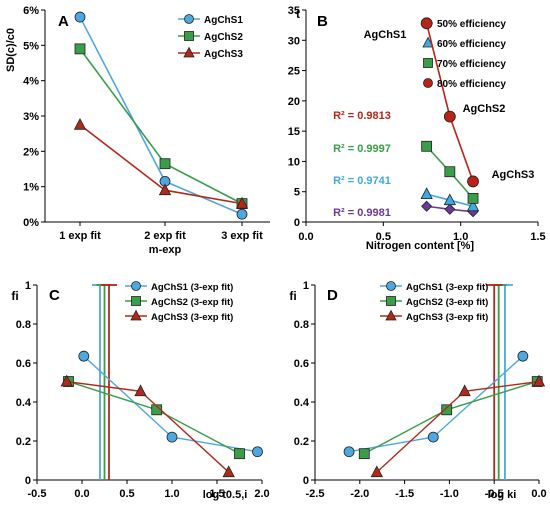 The height and width of the screenshot is (510, 550). I want to click on y-axis-label: SD(c)/c0, so click(11, 50).